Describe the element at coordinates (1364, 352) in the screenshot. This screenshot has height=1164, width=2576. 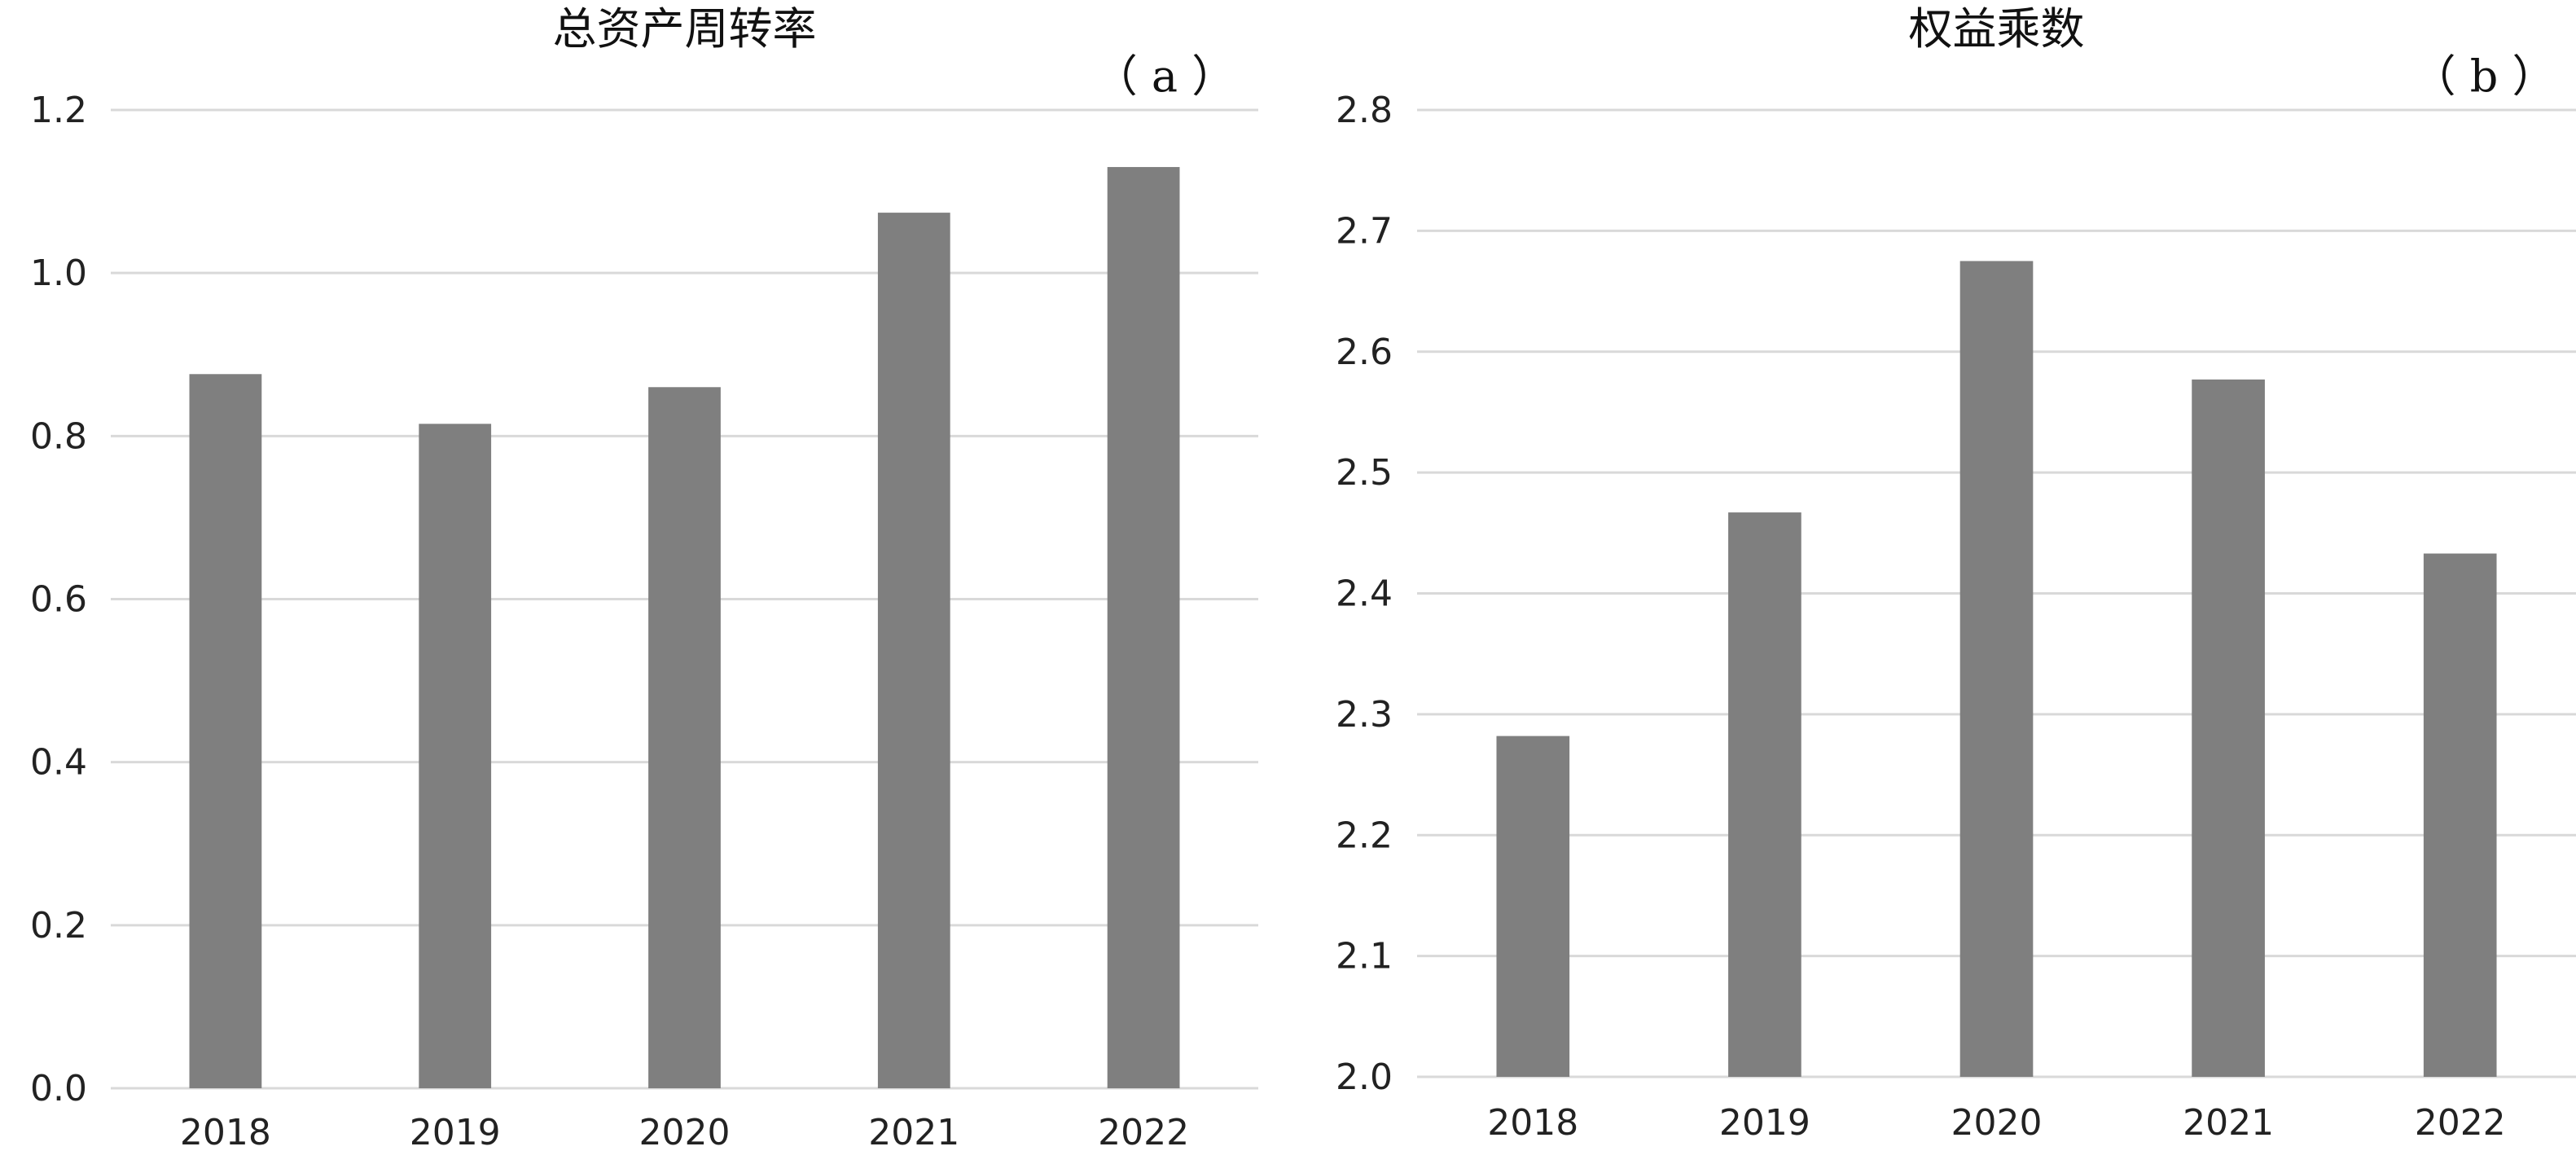
I see `y-tick-label: 2.6` at that location.